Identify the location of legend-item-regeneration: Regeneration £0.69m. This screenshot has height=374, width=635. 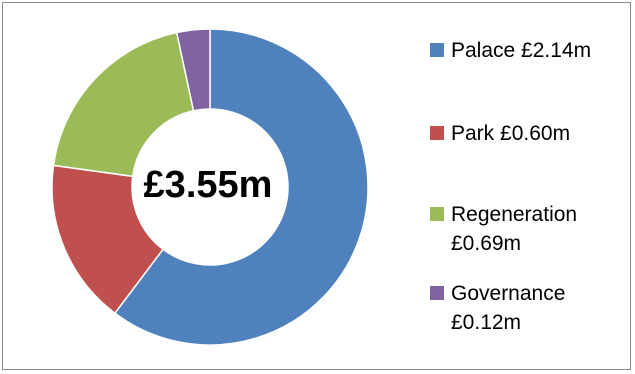
(515, 229).